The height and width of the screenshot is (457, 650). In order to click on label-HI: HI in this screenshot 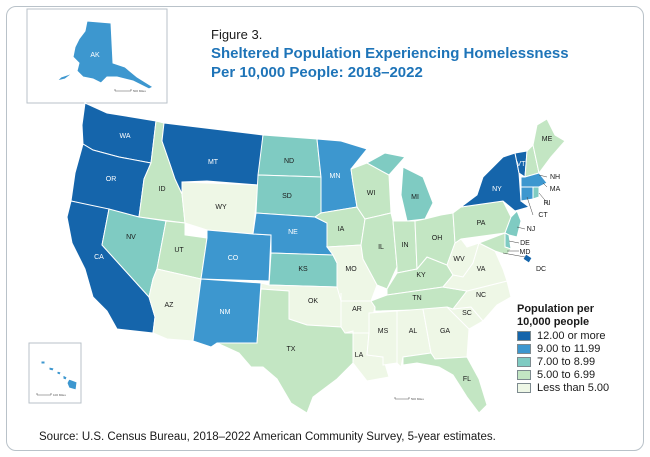, I will do `click(61, 387)`.